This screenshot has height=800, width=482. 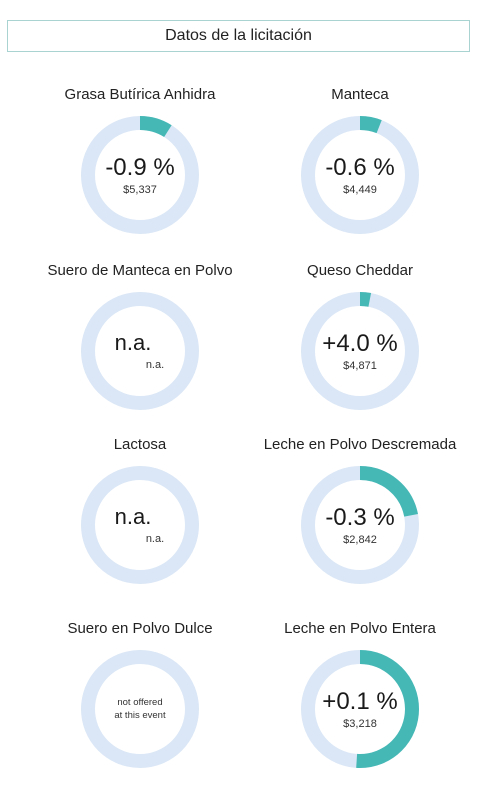 I want to click on status-line: not offered, so click(x=140, y=702).